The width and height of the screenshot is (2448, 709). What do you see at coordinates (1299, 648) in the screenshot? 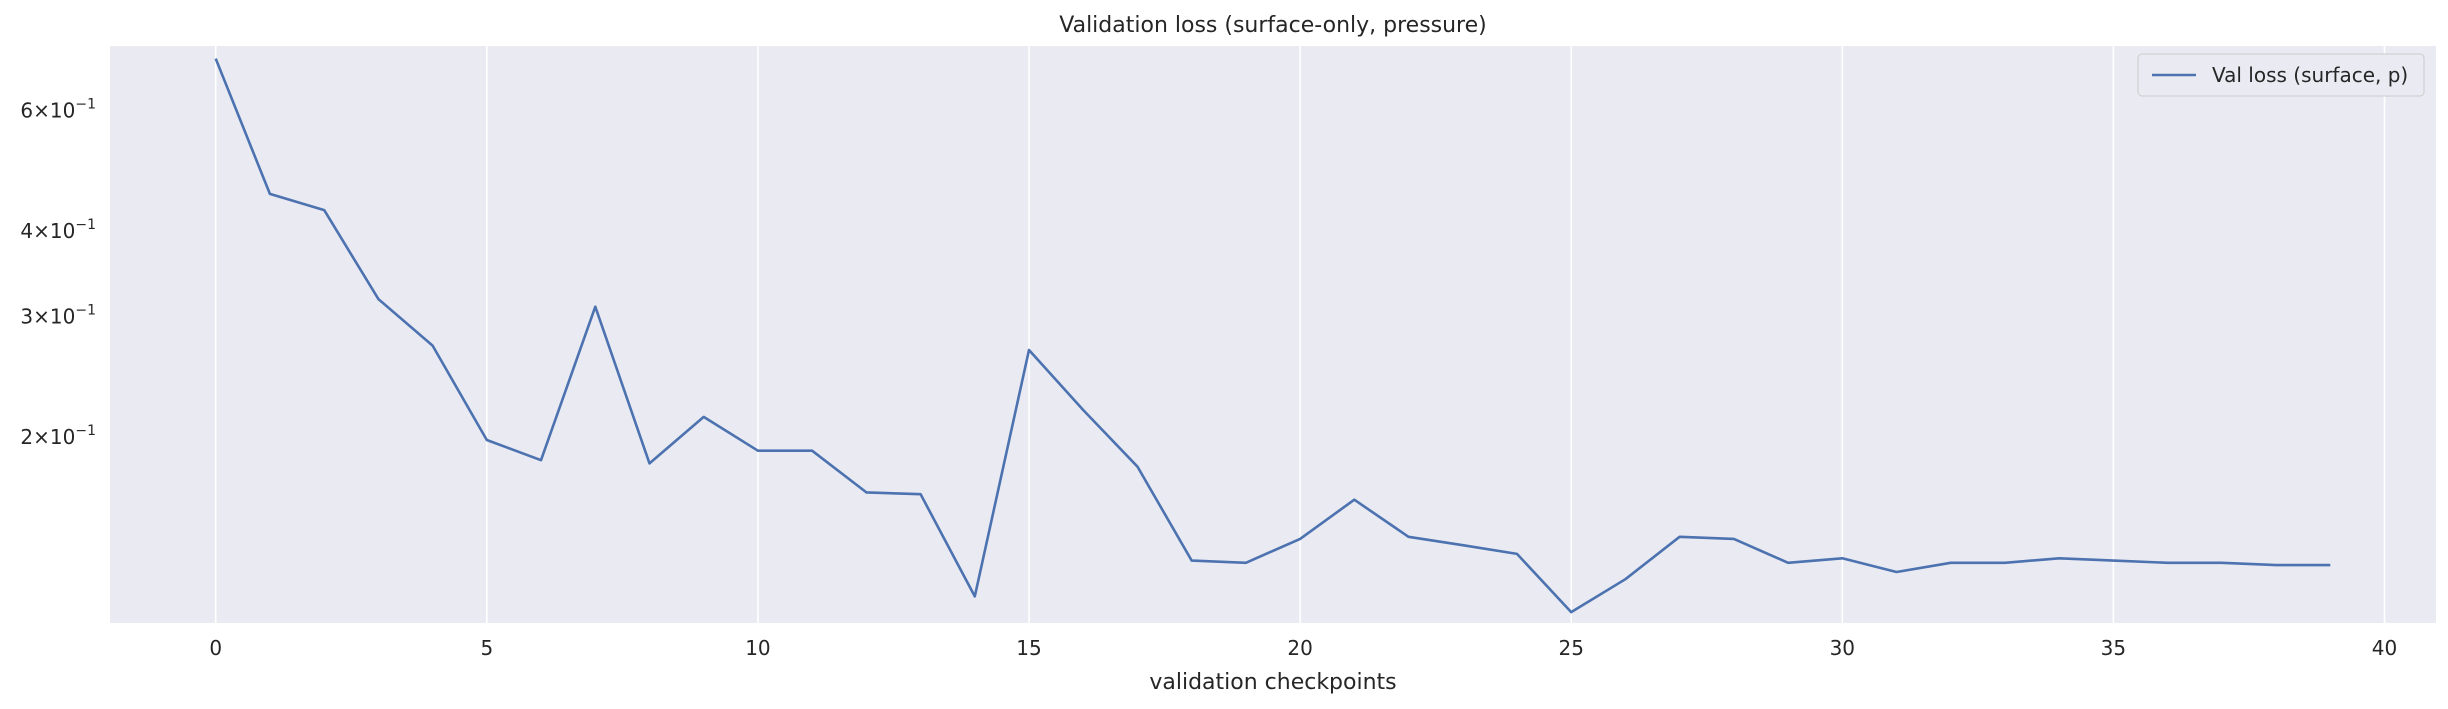
I see `x-tick-label: 20` at bounding box center [1299, 648].